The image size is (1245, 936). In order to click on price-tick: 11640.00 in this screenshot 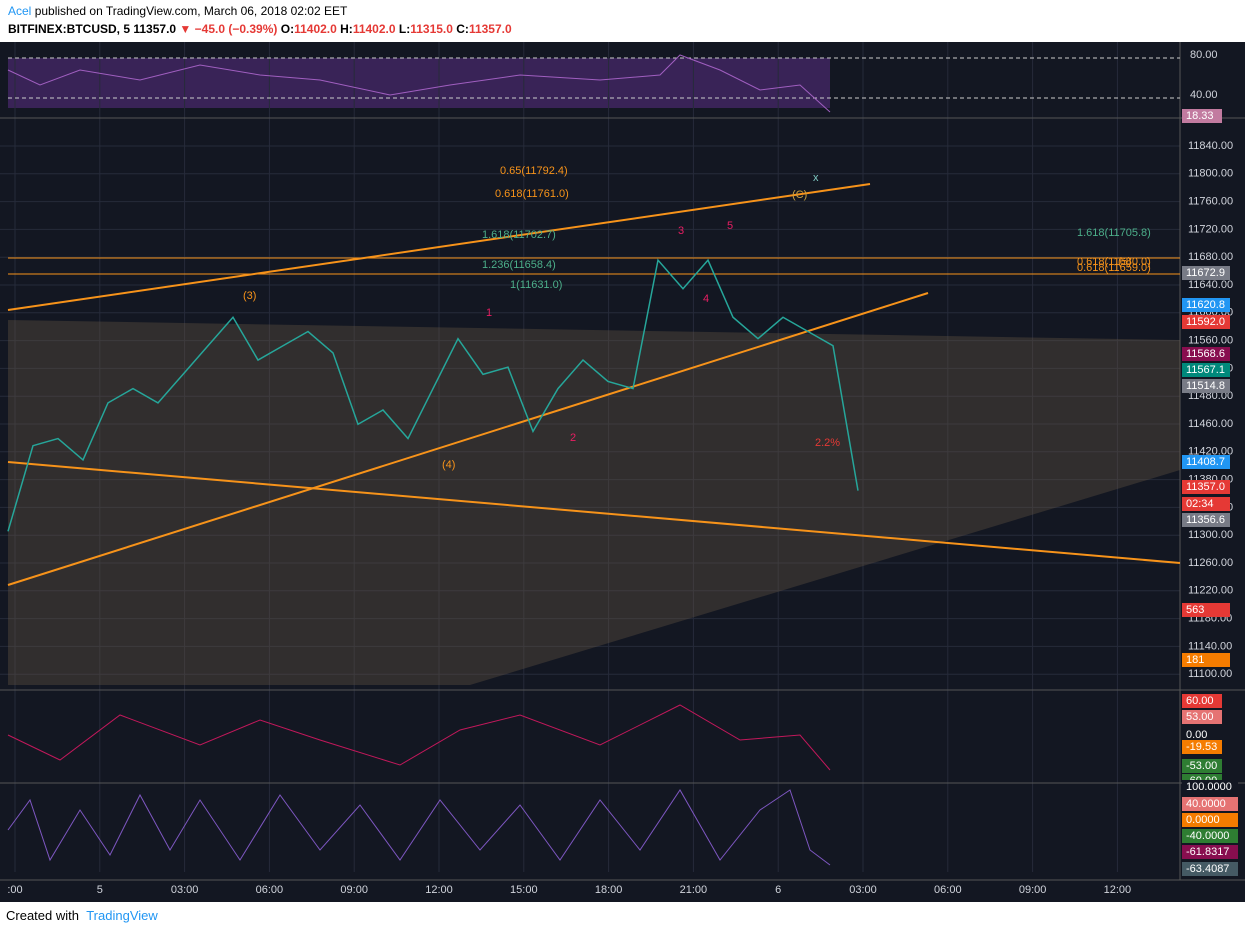, I will do `click(1210, 285)`.